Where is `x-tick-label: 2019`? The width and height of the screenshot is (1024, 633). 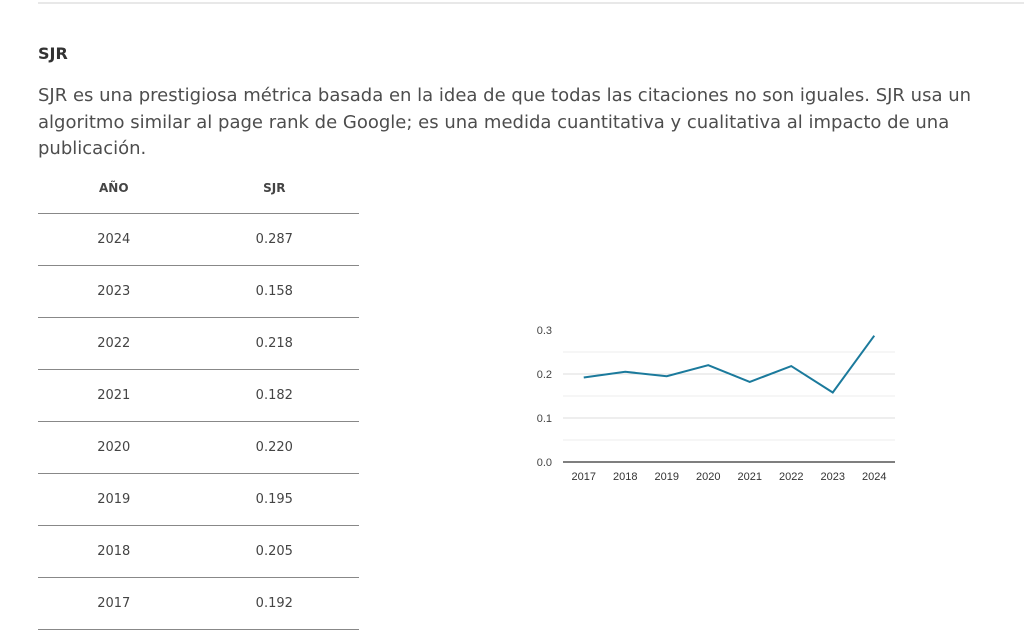 x-tick-label: 2019 is located at coordinates (667, 477).